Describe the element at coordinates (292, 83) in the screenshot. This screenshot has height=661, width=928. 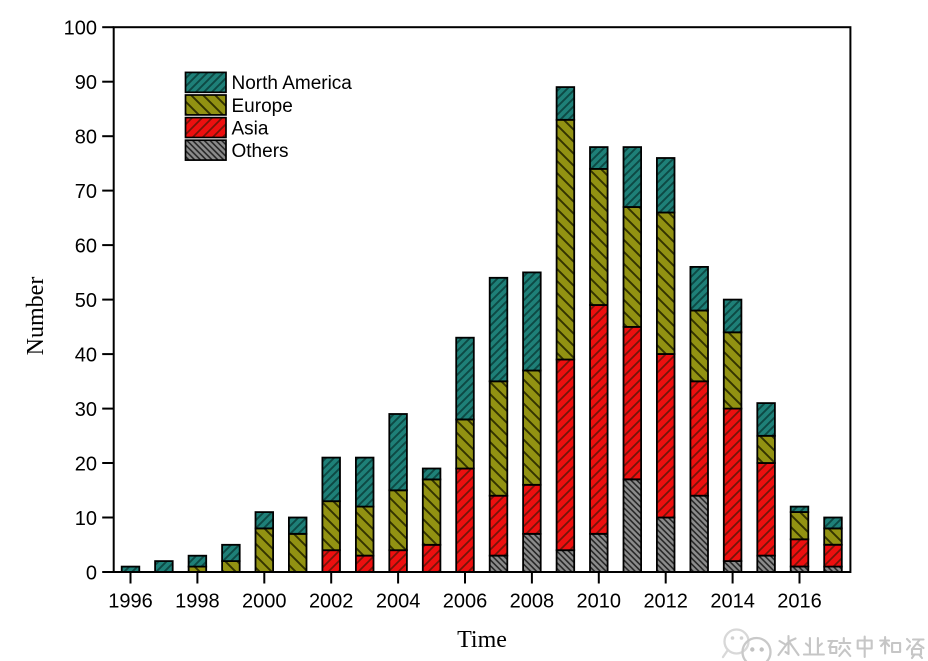
I see `svg-text: North America` at that location.